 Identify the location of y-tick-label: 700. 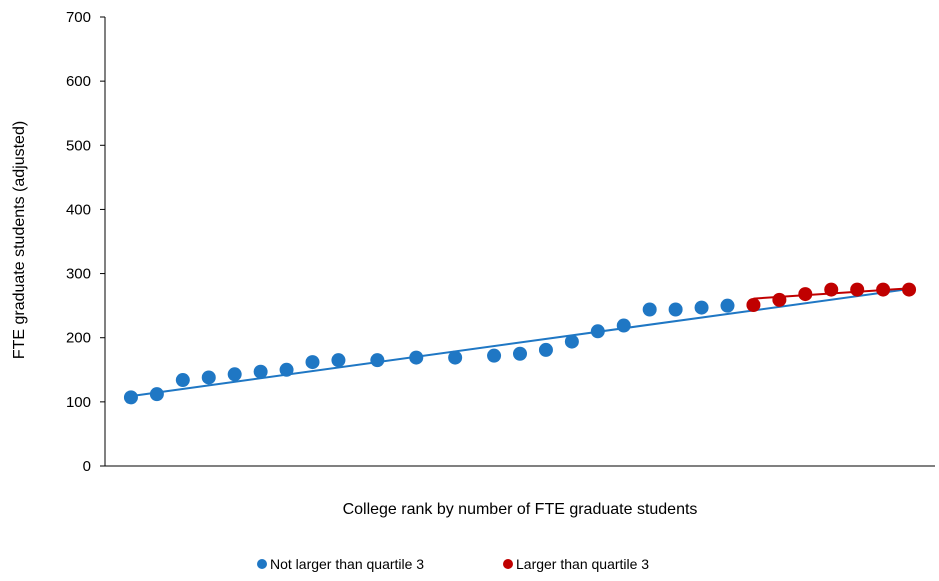
(78, 17).